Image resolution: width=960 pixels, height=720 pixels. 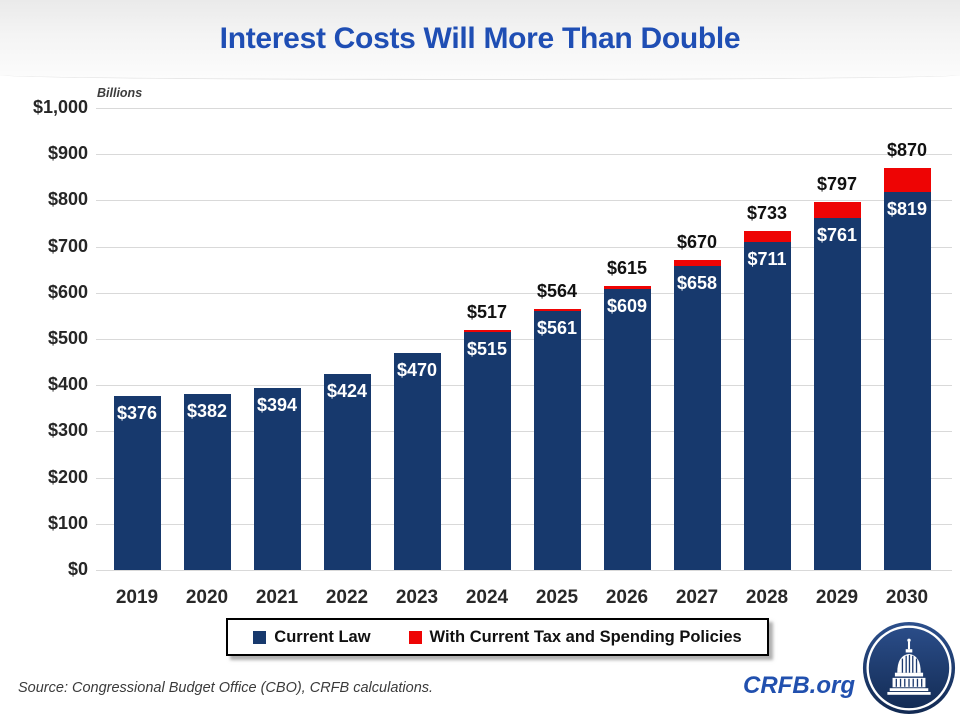 I want to click on bar-value-label-2027: $658, so click(x=697, y=283).